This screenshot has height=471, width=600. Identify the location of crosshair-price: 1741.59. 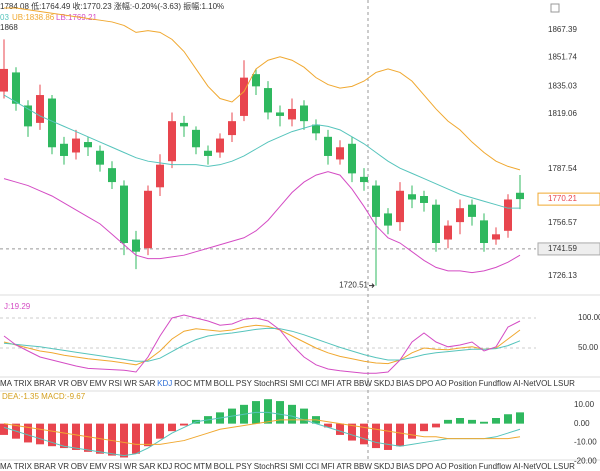
(562, 248).